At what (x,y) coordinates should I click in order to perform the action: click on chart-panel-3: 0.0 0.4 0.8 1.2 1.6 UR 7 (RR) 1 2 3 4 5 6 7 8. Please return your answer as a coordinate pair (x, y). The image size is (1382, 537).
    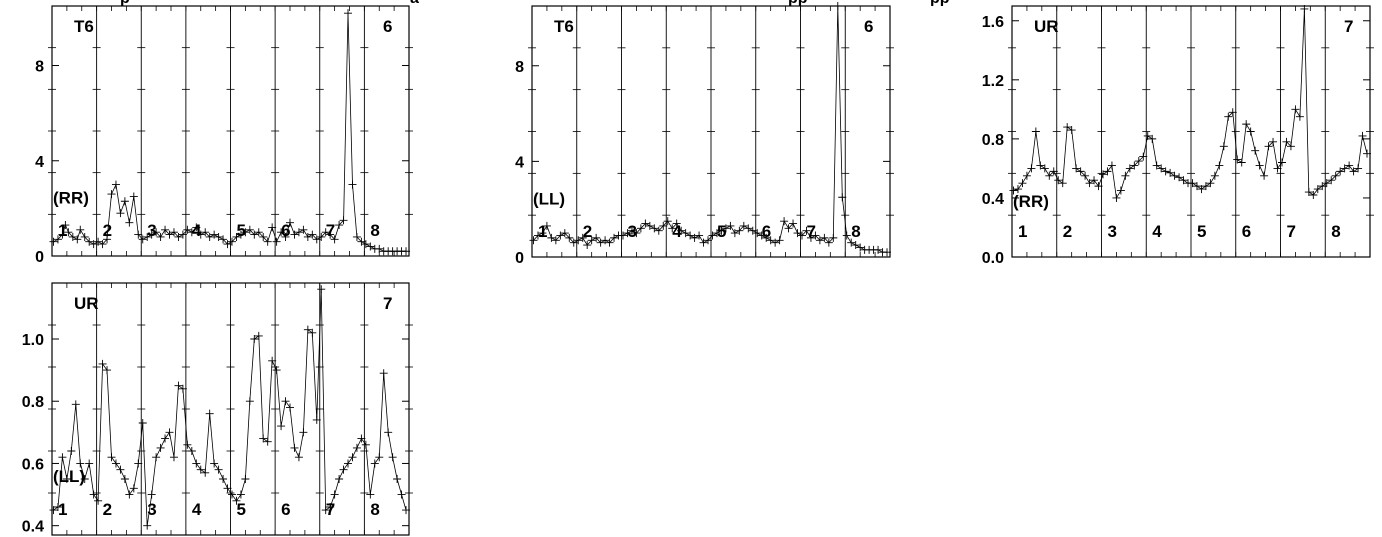
    Looking at the image, I should click on (1178, 135).